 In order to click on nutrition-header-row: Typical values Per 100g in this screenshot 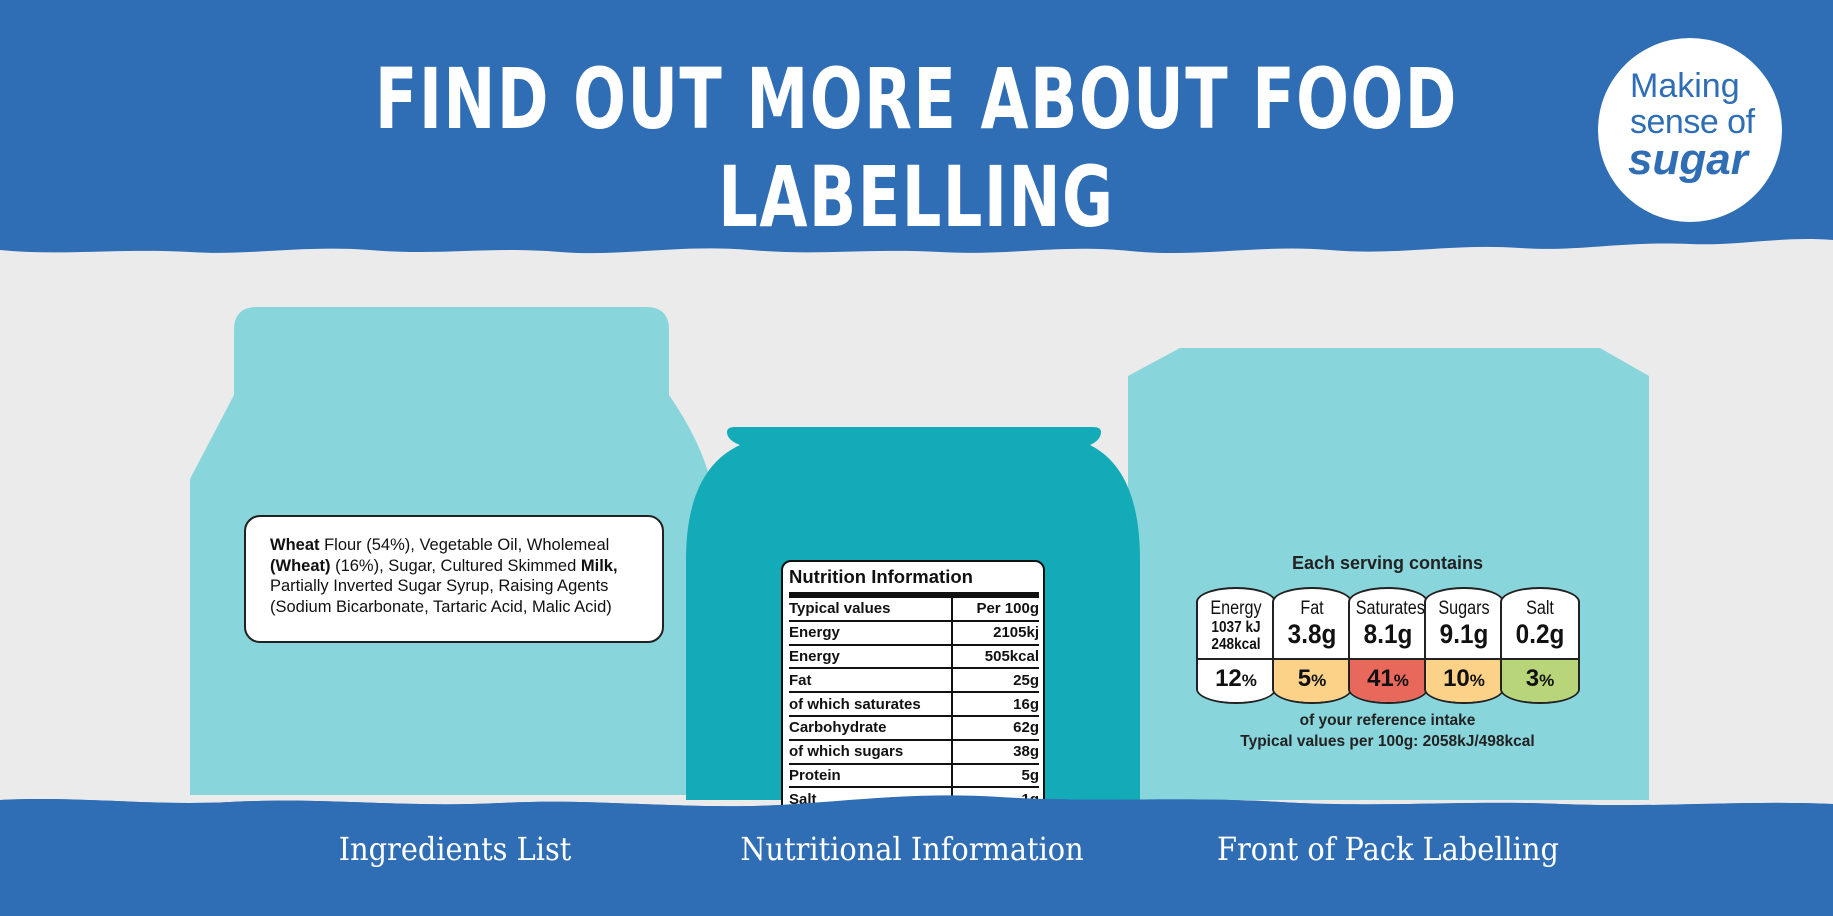, I will do `click(914, 610)`.